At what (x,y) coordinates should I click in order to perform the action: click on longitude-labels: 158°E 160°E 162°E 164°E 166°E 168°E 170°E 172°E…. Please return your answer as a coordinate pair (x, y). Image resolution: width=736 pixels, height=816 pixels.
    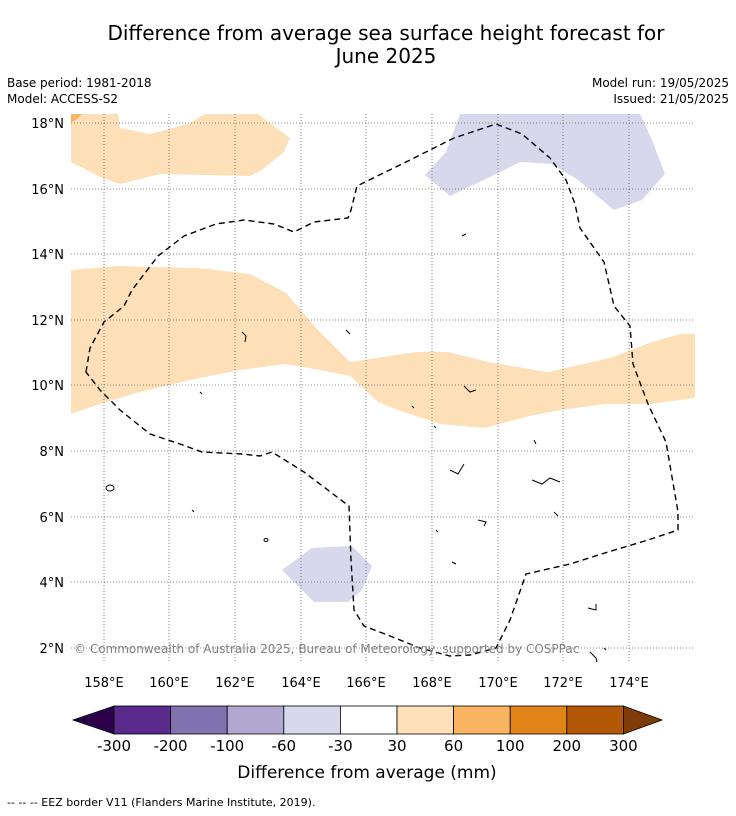
    Looking at the image, I should click on (366, 683).